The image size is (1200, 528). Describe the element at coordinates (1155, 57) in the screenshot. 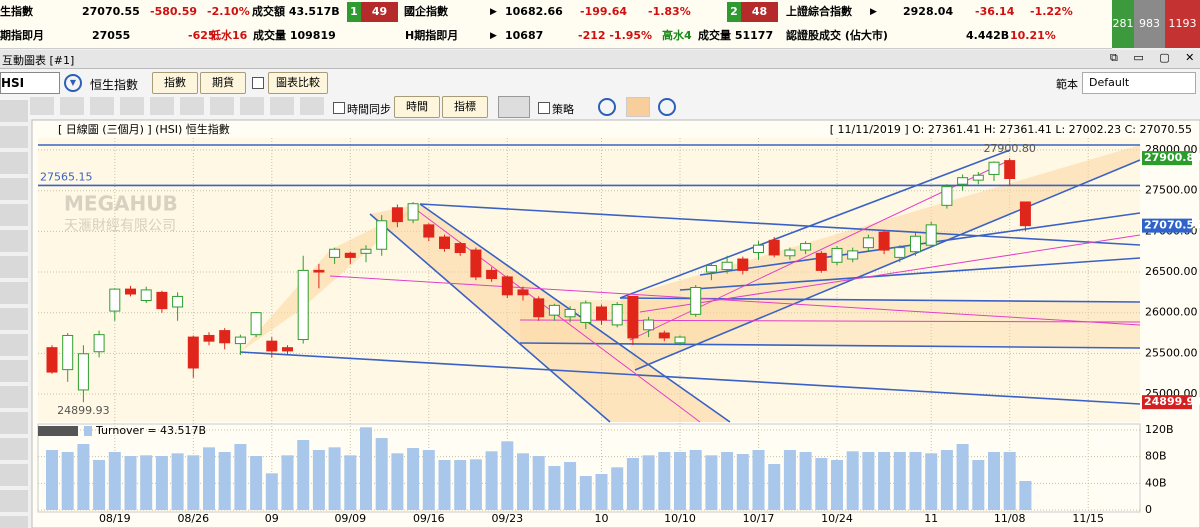

I see `window-icons: ⧉ ▭ ▢ ✕` at that location.